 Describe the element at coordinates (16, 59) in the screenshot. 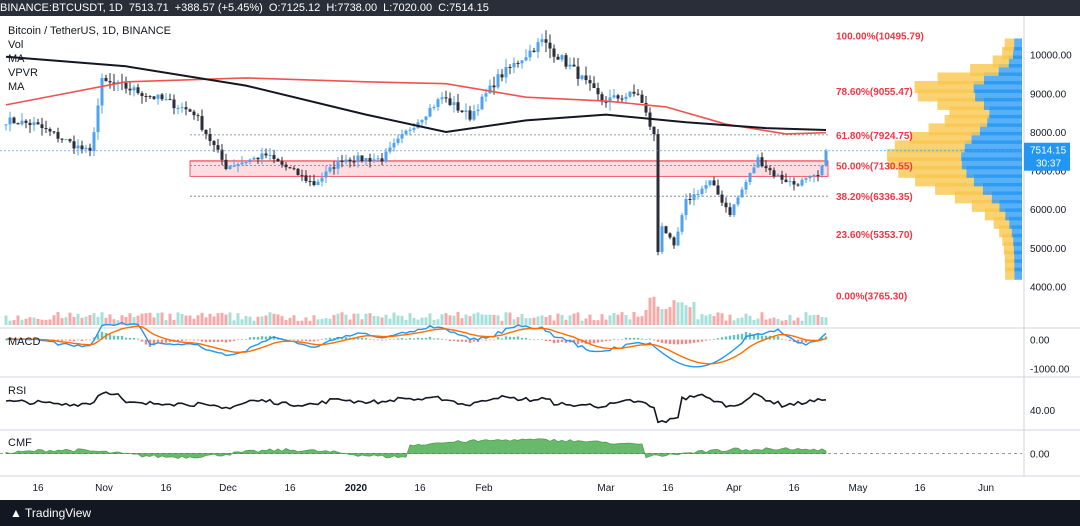

I see `legend-ma: MA` at that location.